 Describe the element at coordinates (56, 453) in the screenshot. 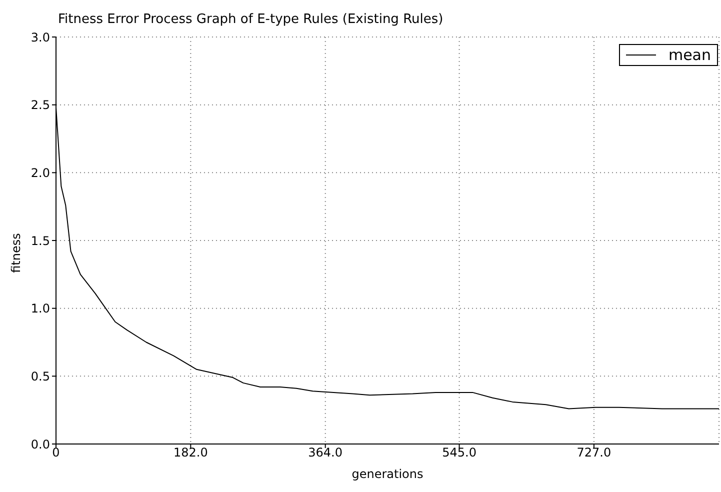

I see `x-tick-label: 0` at that location.